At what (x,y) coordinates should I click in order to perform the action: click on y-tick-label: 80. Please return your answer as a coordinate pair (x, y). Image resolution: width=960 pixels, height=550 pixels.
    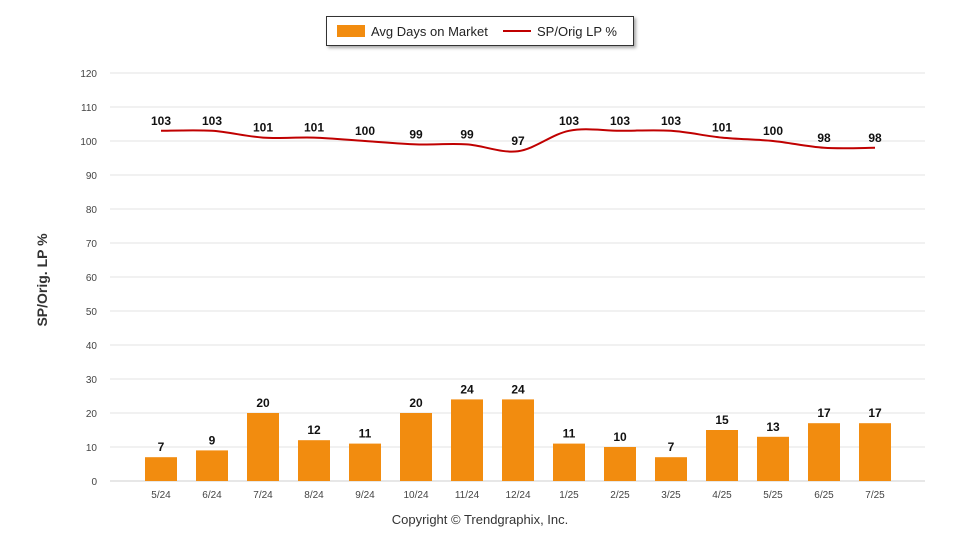
    Looking at the image, I should click on (92, 210).